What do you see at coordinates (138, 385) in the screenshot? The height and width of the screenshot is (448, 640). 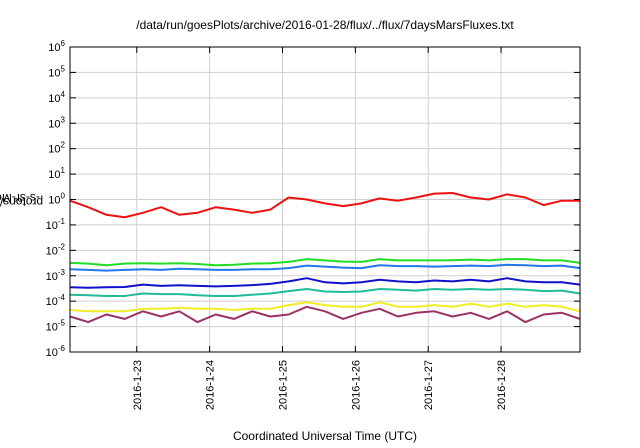 I see `x-tick-label: 2016-1-23` at bounding box center [138, 385].